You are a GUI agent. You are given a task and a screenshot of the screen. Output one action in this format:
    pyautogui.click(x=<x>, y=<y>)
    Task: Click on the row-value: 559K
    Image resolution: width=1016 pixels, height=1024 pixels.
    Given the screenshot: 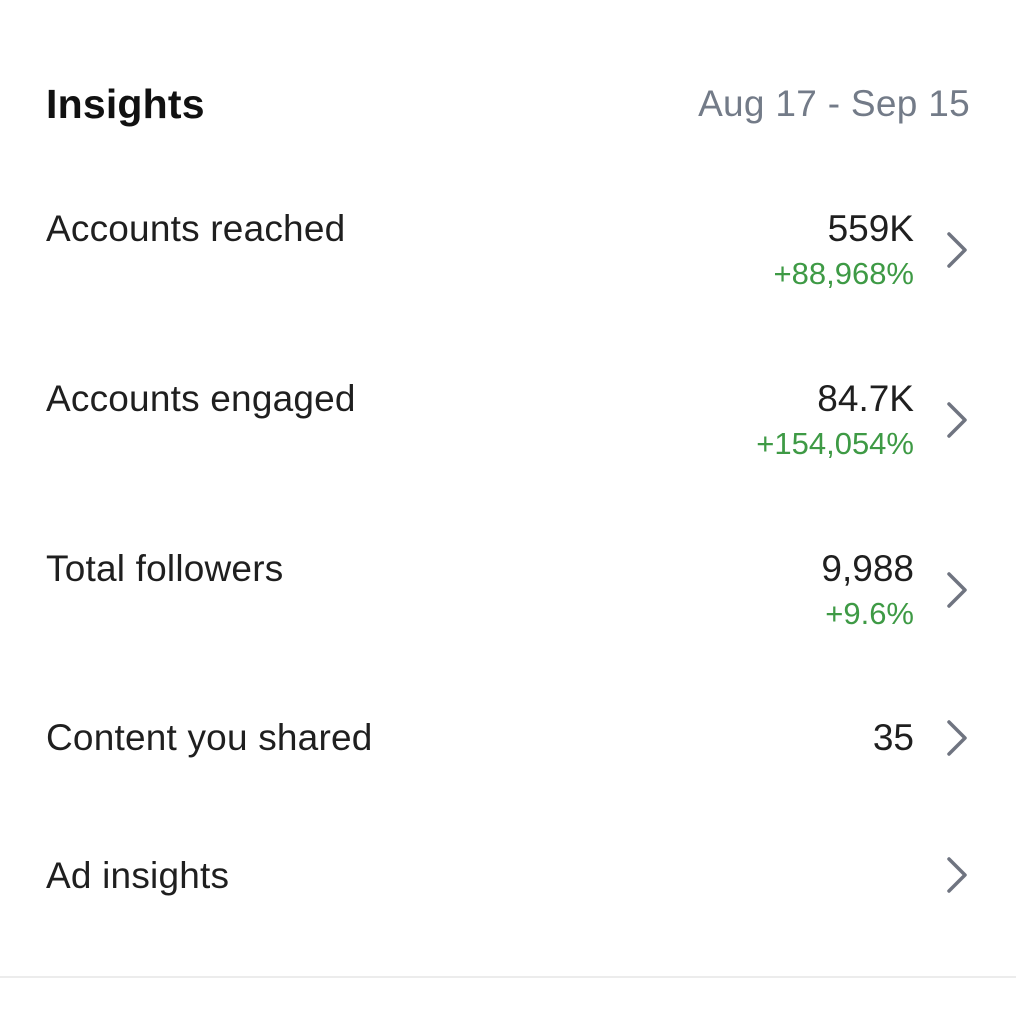 What is the action you would take?
    pyautogui.click(x=870, y=228)
    